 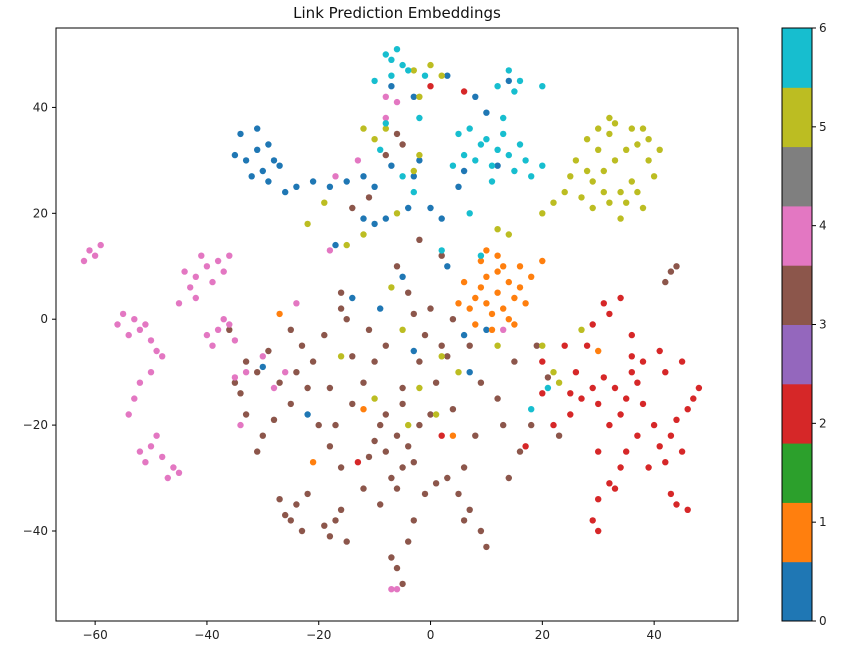 I want to click on colorbar: 0 1 2 3 4 5 6, so click(x=804, y=324).